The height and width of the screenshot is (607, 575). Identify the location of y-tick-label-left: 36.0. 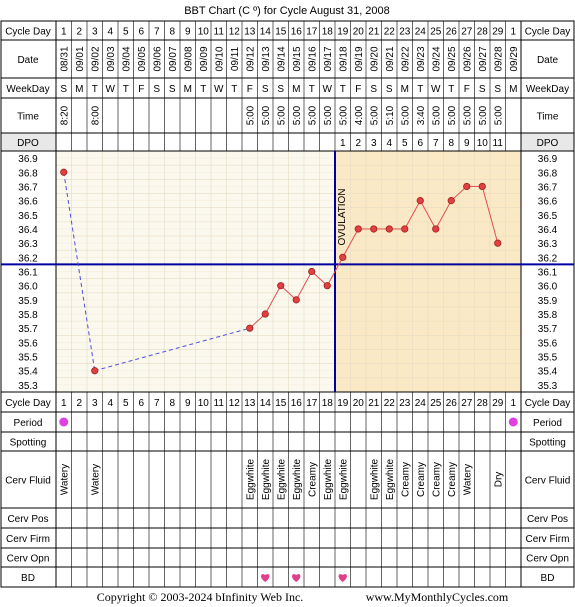
(28, 287).